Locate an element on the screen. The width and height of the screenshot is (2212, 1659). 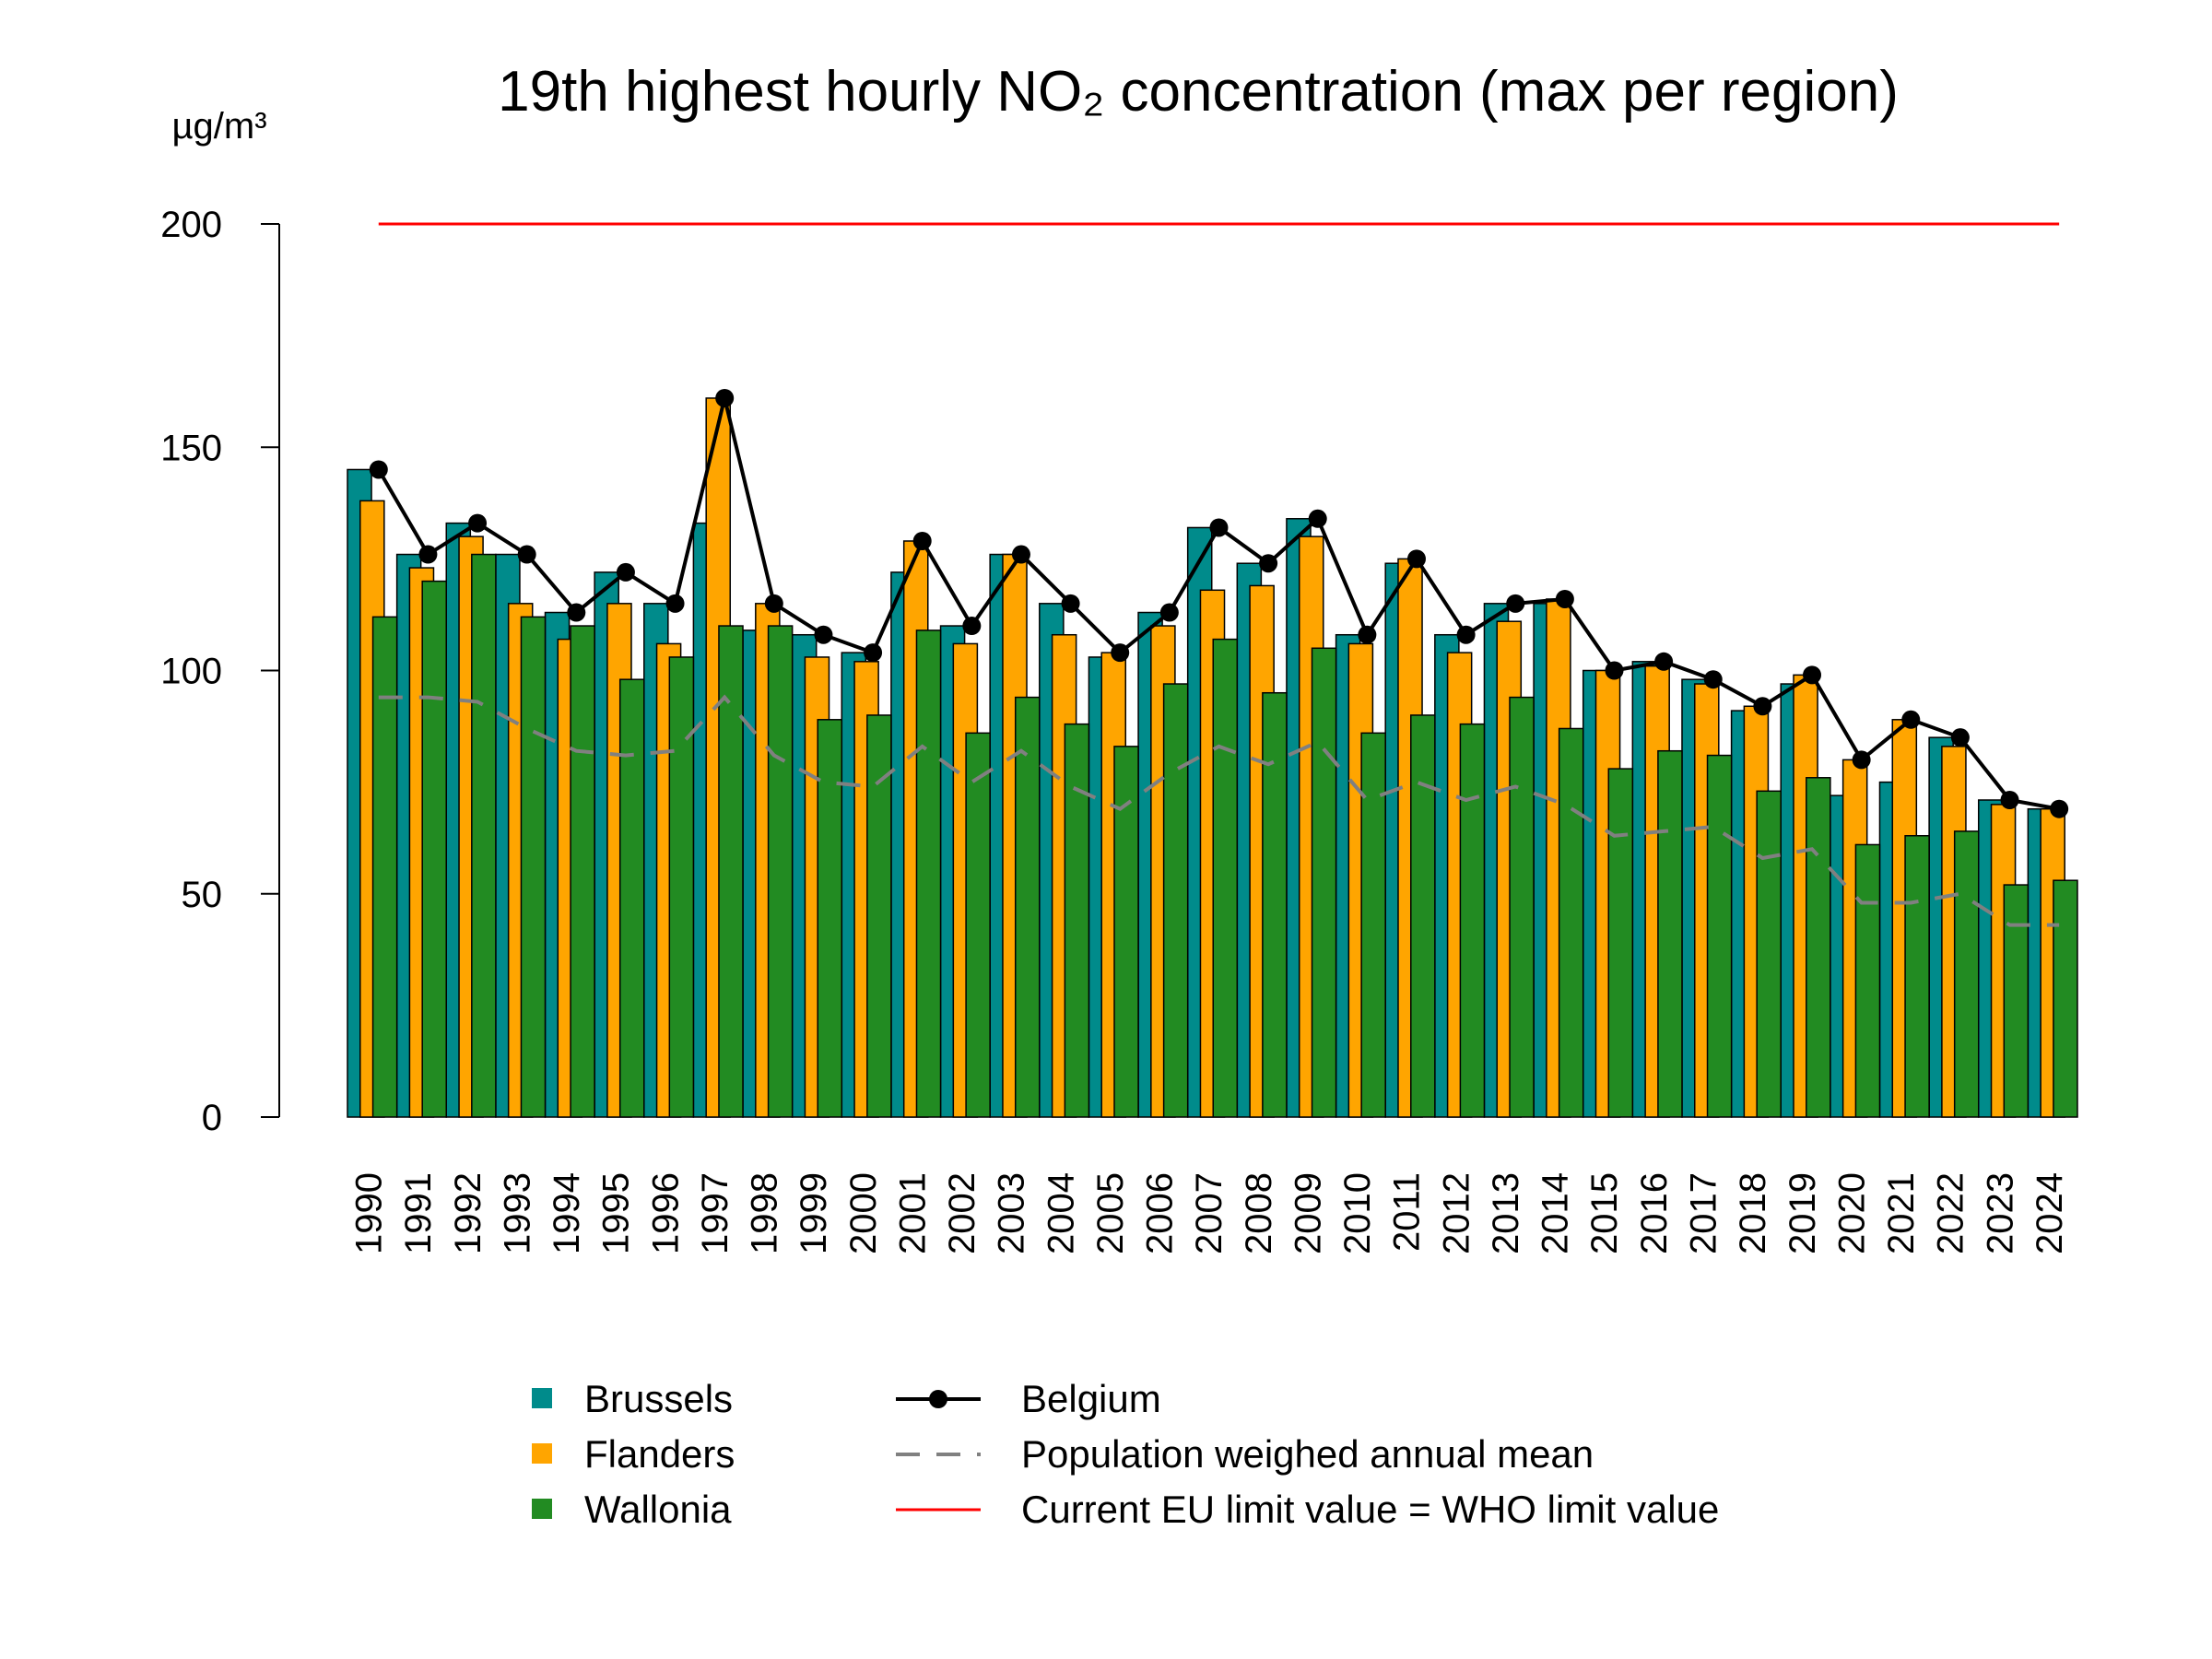
x-tick-label: 2020 is located at coordinates (1851, 1213).